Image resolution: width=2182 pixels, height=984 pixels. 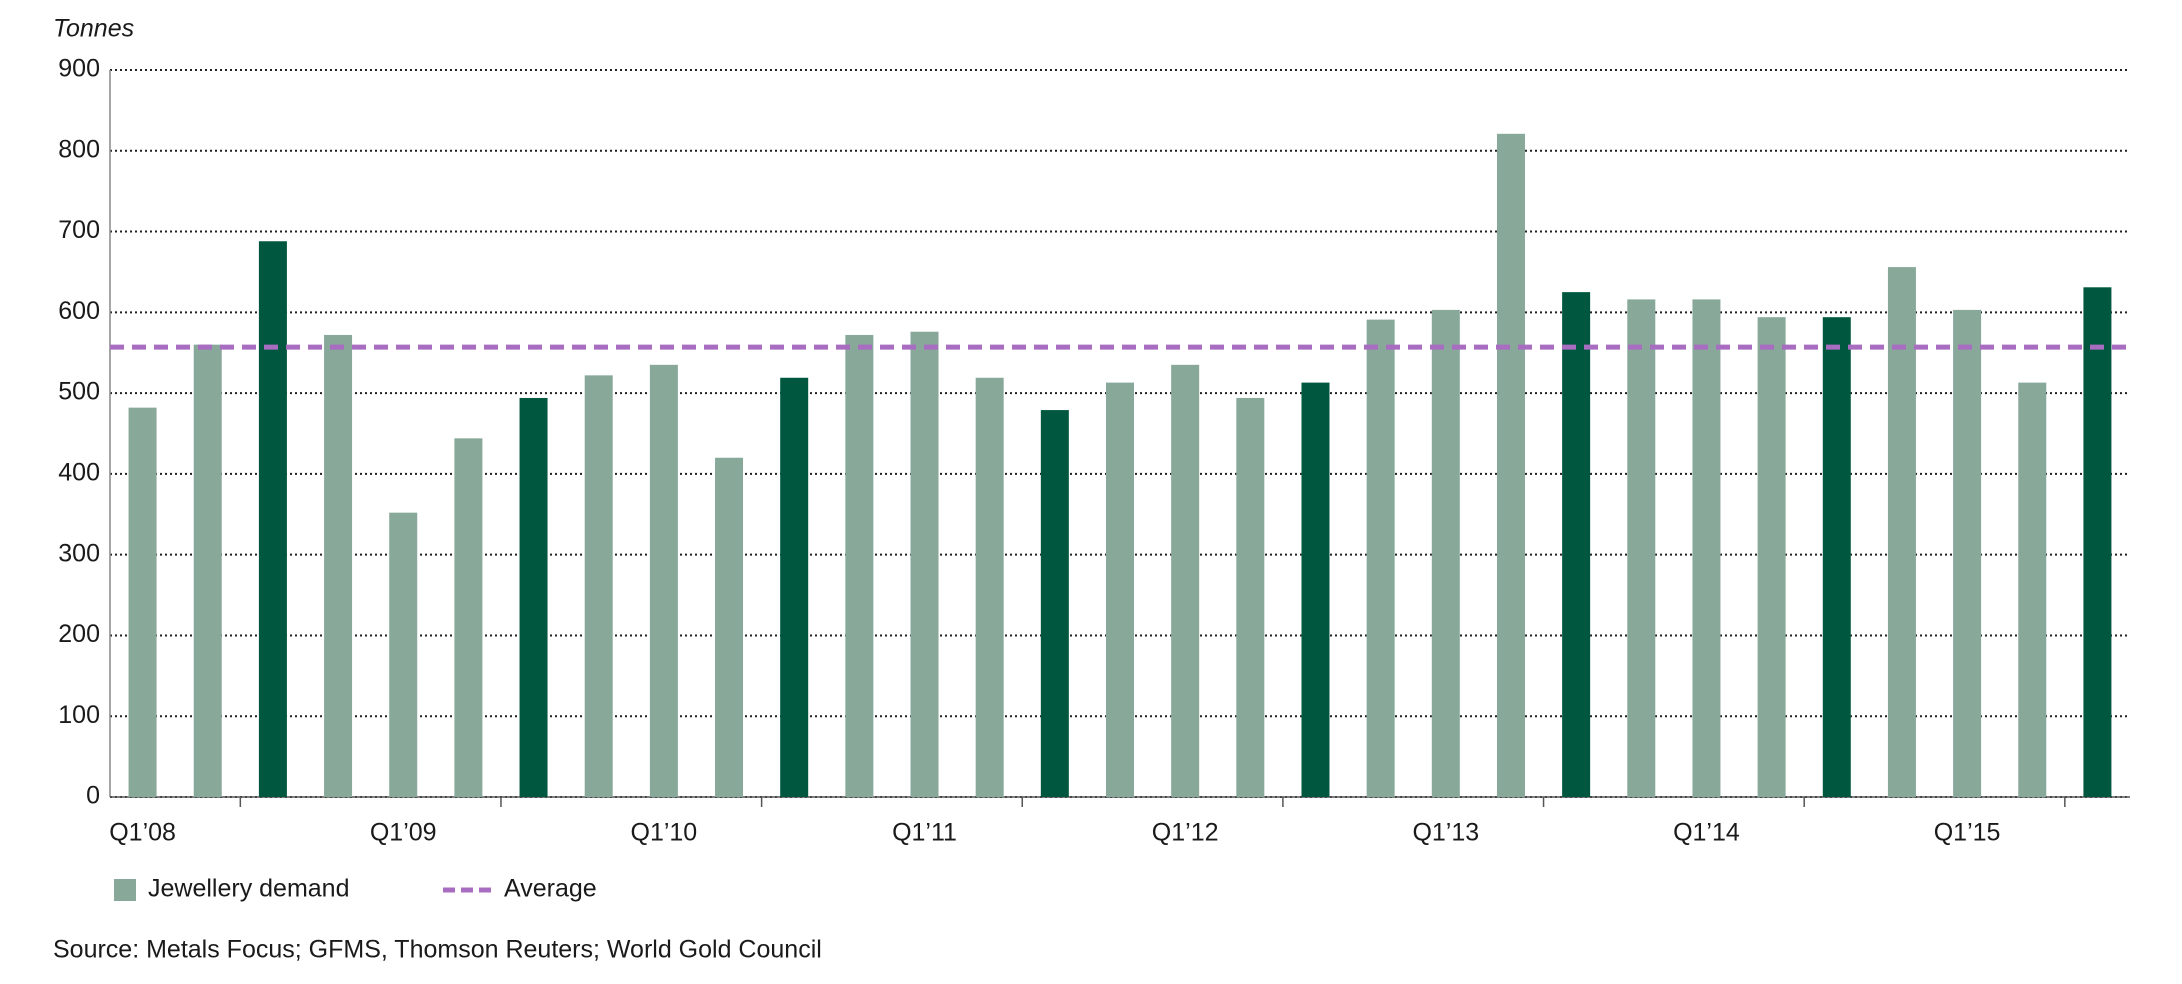 I want to click on legend-label: Jewellery demand, so click(x=249, y=889).